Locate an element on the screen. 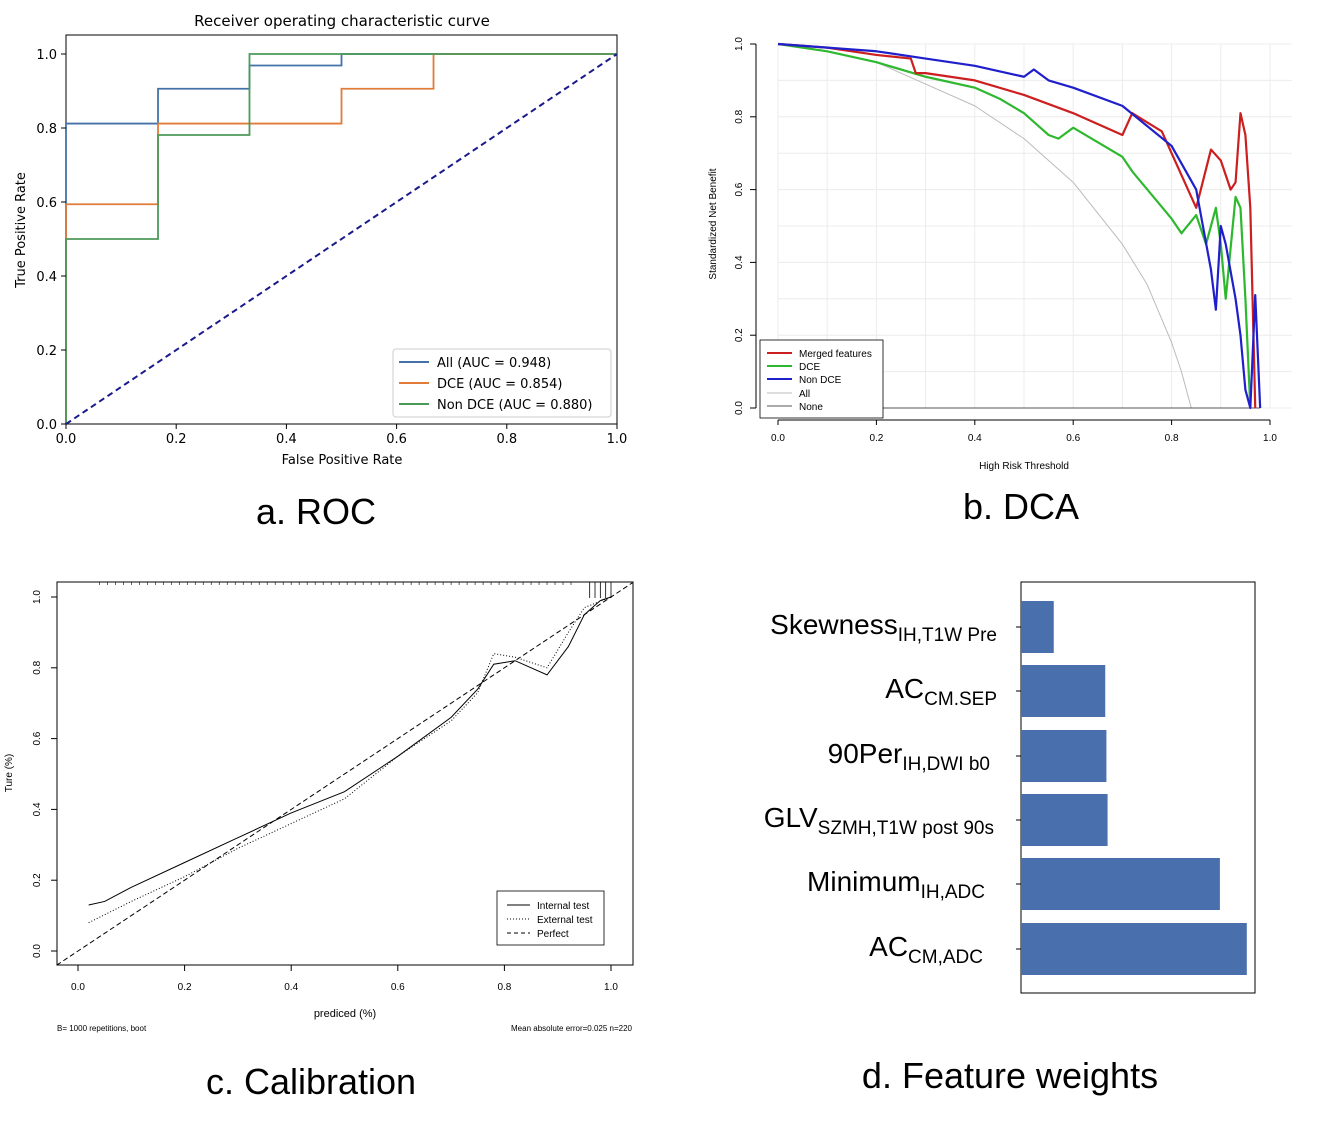 The width and height of the screenshot is (1320, 1126). roc-ylabel: True Positive Rate is located at coordinates (21, 230).